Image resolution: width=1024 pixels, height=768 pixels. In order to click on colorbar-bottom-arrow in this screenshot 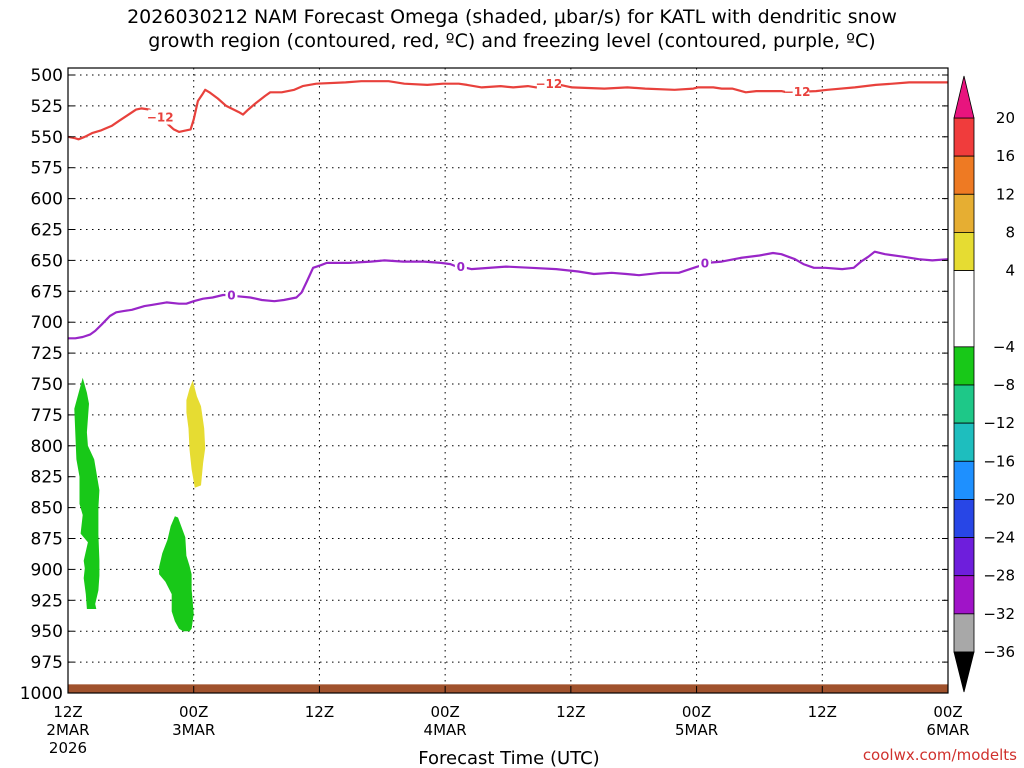, I will do `click(964, 672)`.